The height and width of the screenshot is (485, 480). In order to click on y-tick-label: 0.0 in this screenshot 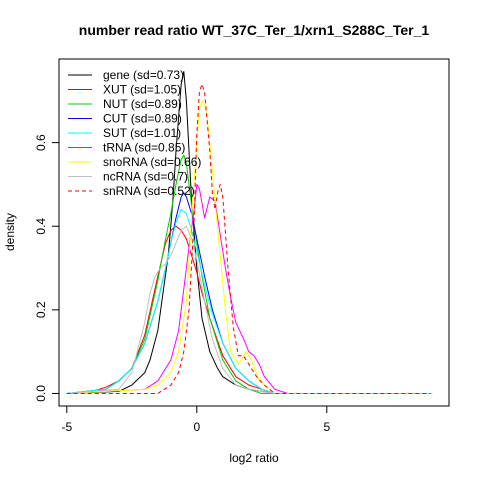, I will do `click(41, 393)`.